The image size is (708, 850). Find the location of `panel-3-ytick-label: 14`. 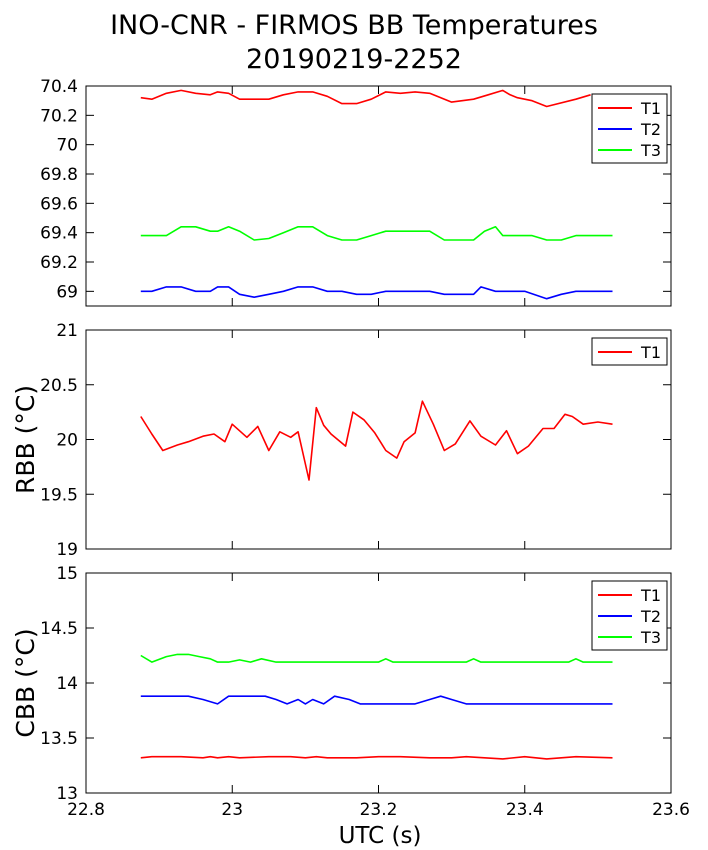

panel-3-ytick-label: 14 is located at coordinates (67, 684).